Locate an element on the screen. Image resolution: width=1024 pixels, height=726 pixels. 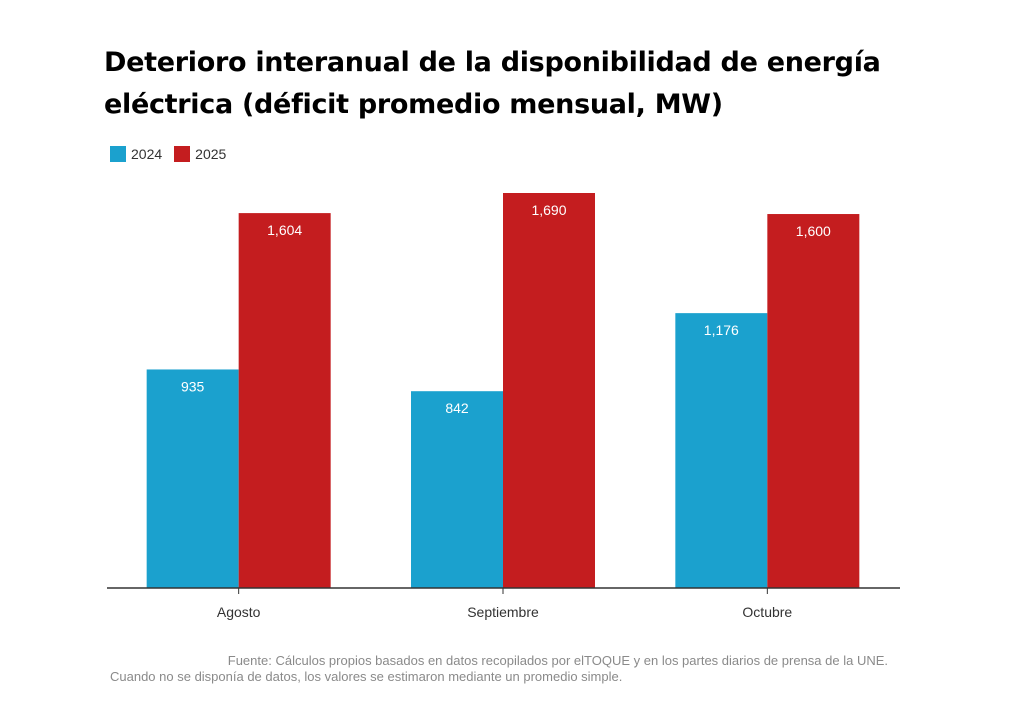
data-label-2025-septiembre: 1,690 is located at coordinates (548, 210).